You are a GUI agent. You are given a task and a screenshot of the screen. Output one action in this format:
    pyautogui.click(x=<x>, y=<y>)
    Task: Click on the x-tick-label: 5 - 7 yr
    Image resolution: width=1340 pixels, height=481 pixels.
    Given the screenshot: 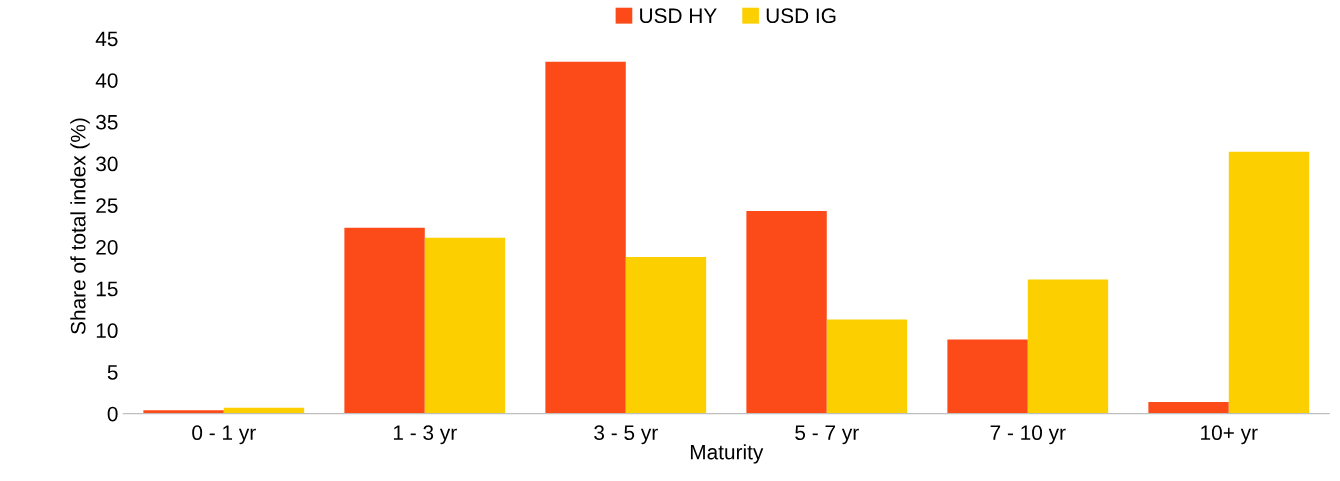 What is the action you would take?
    pyautogui.click(x=827, y=435)
    